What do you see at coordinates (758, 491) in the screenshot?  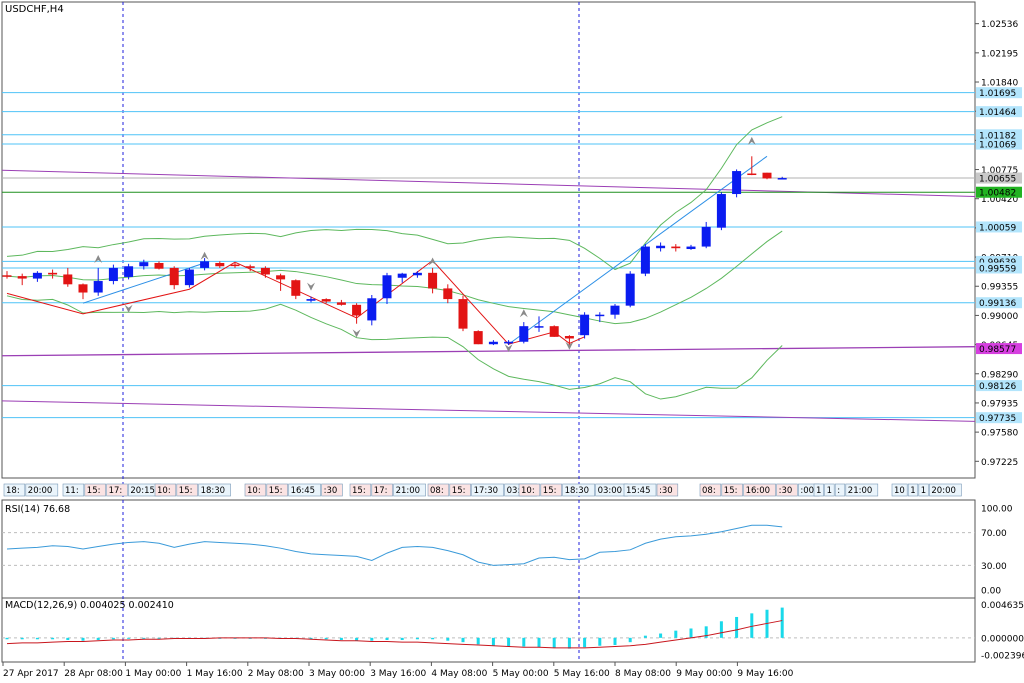 I see `session-tag-label: 16:00` at bounding box center [758, 491].